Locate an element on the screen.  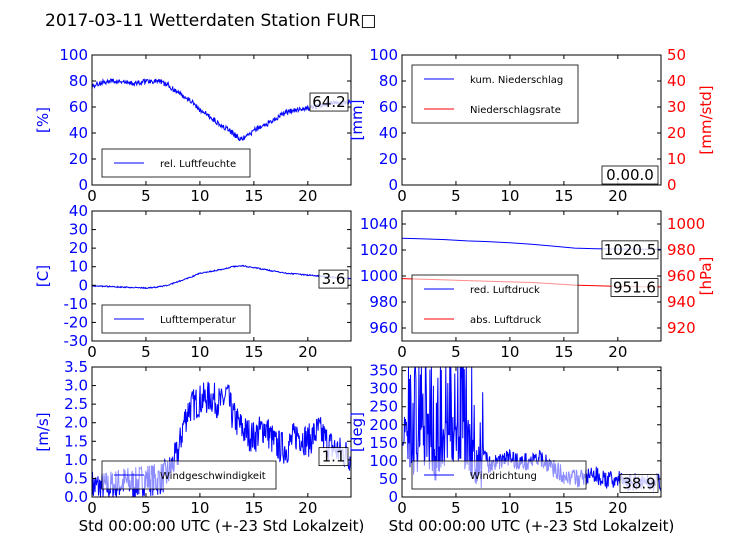
y-tick-label: 1000 is located at coordinates (379, 276).